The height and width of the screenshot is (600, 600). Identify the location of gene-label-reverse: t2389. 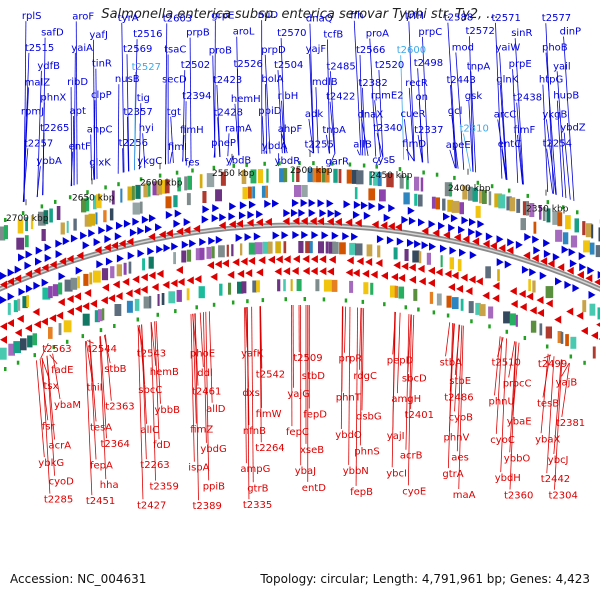
(207, 506).